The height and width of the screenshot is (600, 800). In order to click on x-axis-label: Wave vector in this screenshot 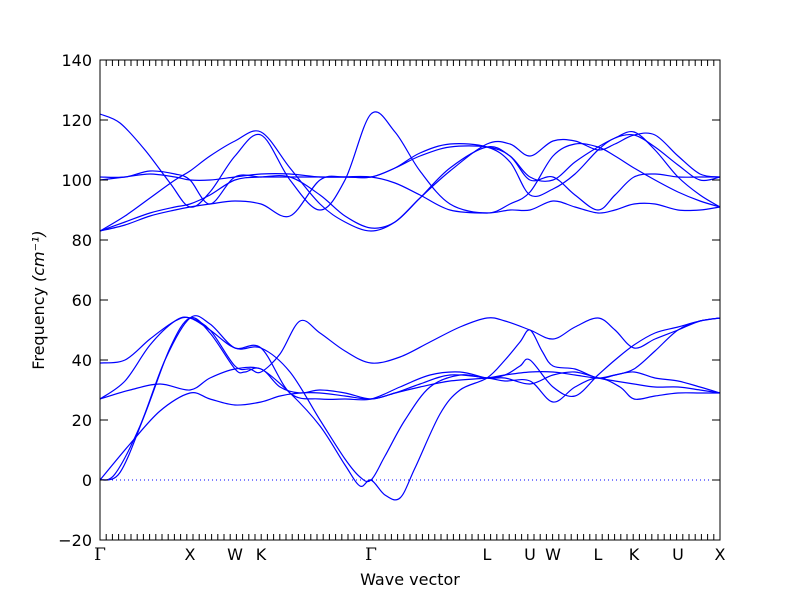, I will do `click(410, 579)`.